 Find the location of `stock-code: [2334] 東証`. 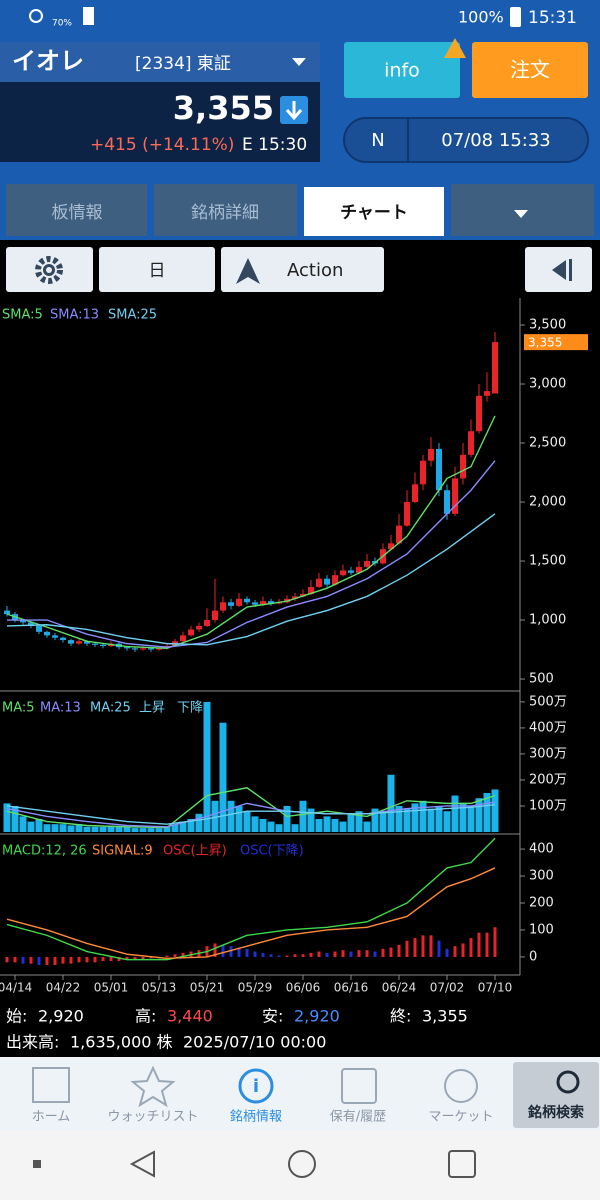

stock-code: [2334] 東証 is located at coordinates (183, 64).